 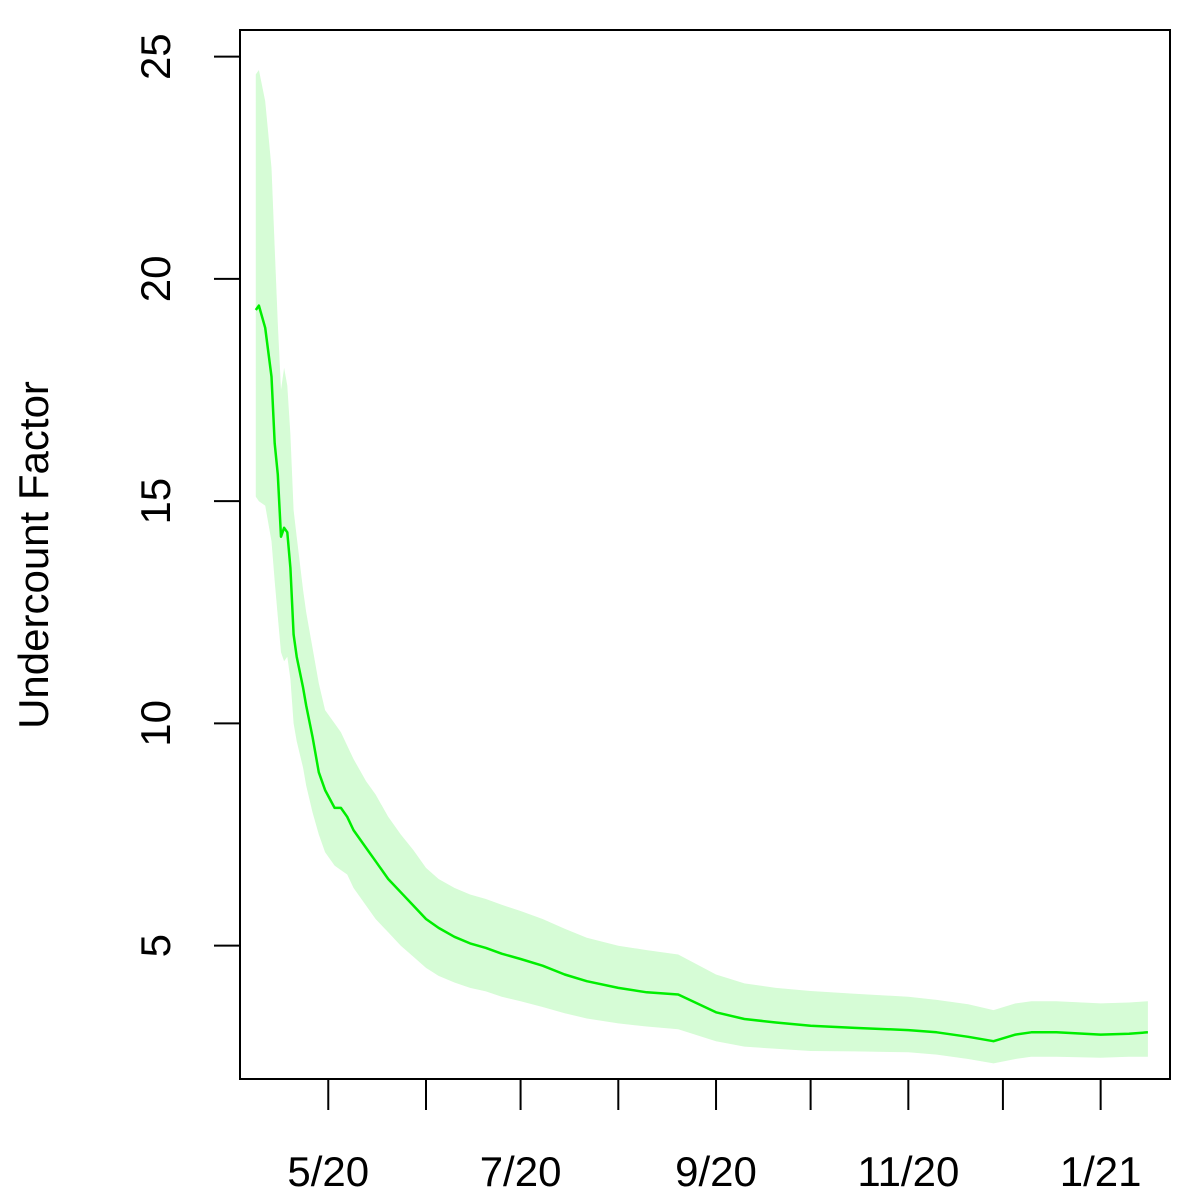 What do you see at coordinates (33, 555) in the screenshot?
I see `y-axis-label: Undercount Factor` at bounding box center [33, 555].